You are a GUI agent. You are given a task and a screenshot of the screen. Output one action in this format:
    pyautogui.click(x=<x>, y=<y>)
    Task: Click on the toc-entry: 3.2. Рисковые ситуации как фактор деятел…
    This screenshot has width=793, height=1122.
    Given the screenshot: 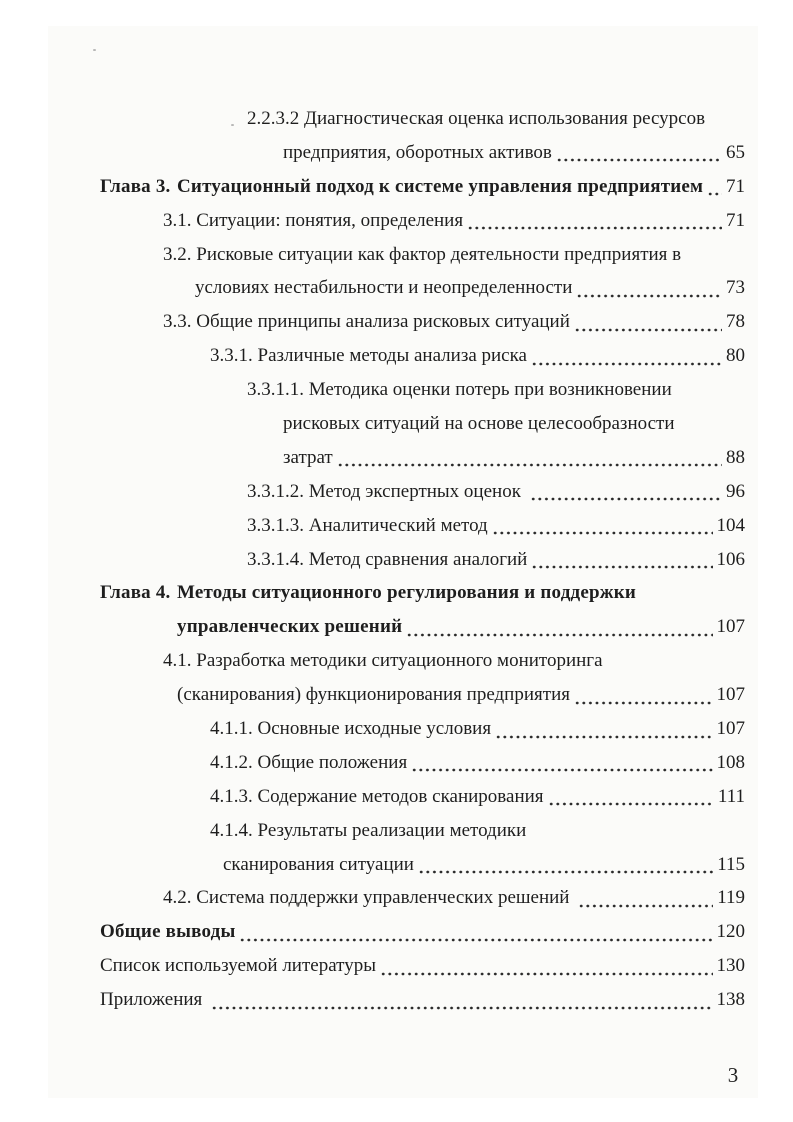 What is the action you would take?
    pyautogui.click(x=422, y=255)
    